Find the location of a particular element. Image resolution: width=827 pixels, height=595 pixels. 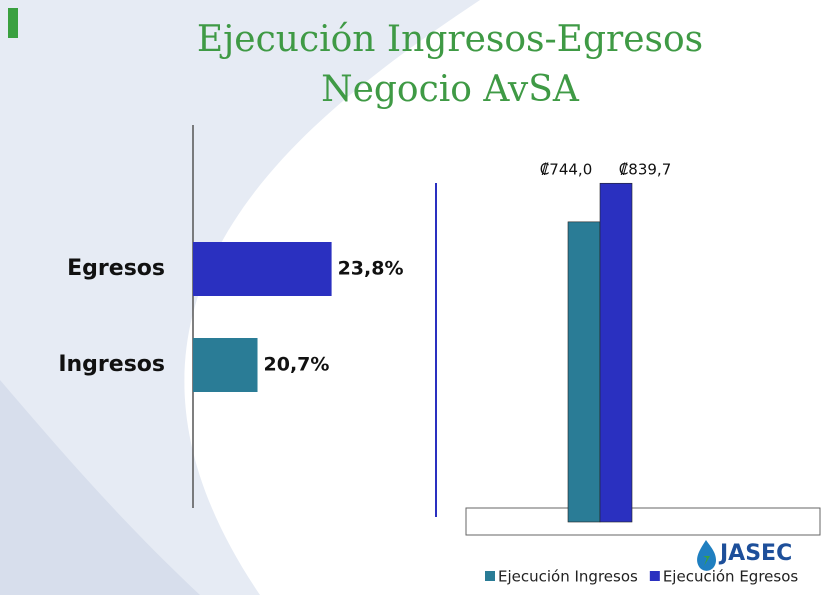

swoosh-shadow is located at coordinates (100, 487).